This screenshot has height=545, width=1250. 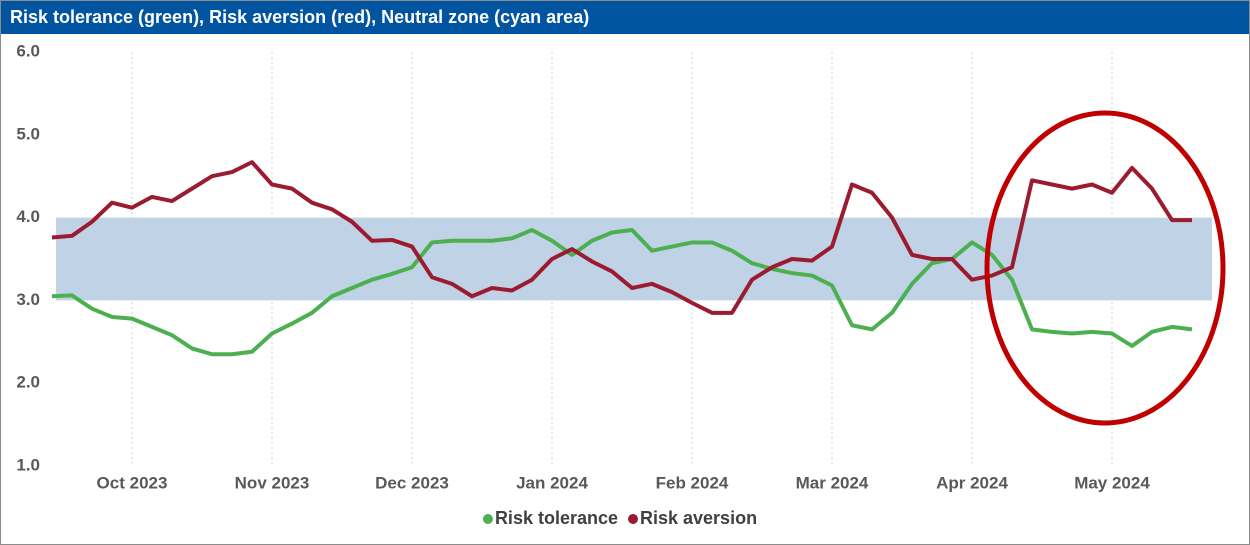 I want to click on x-tick-label: May 2024, so click(x=1112, y=482).